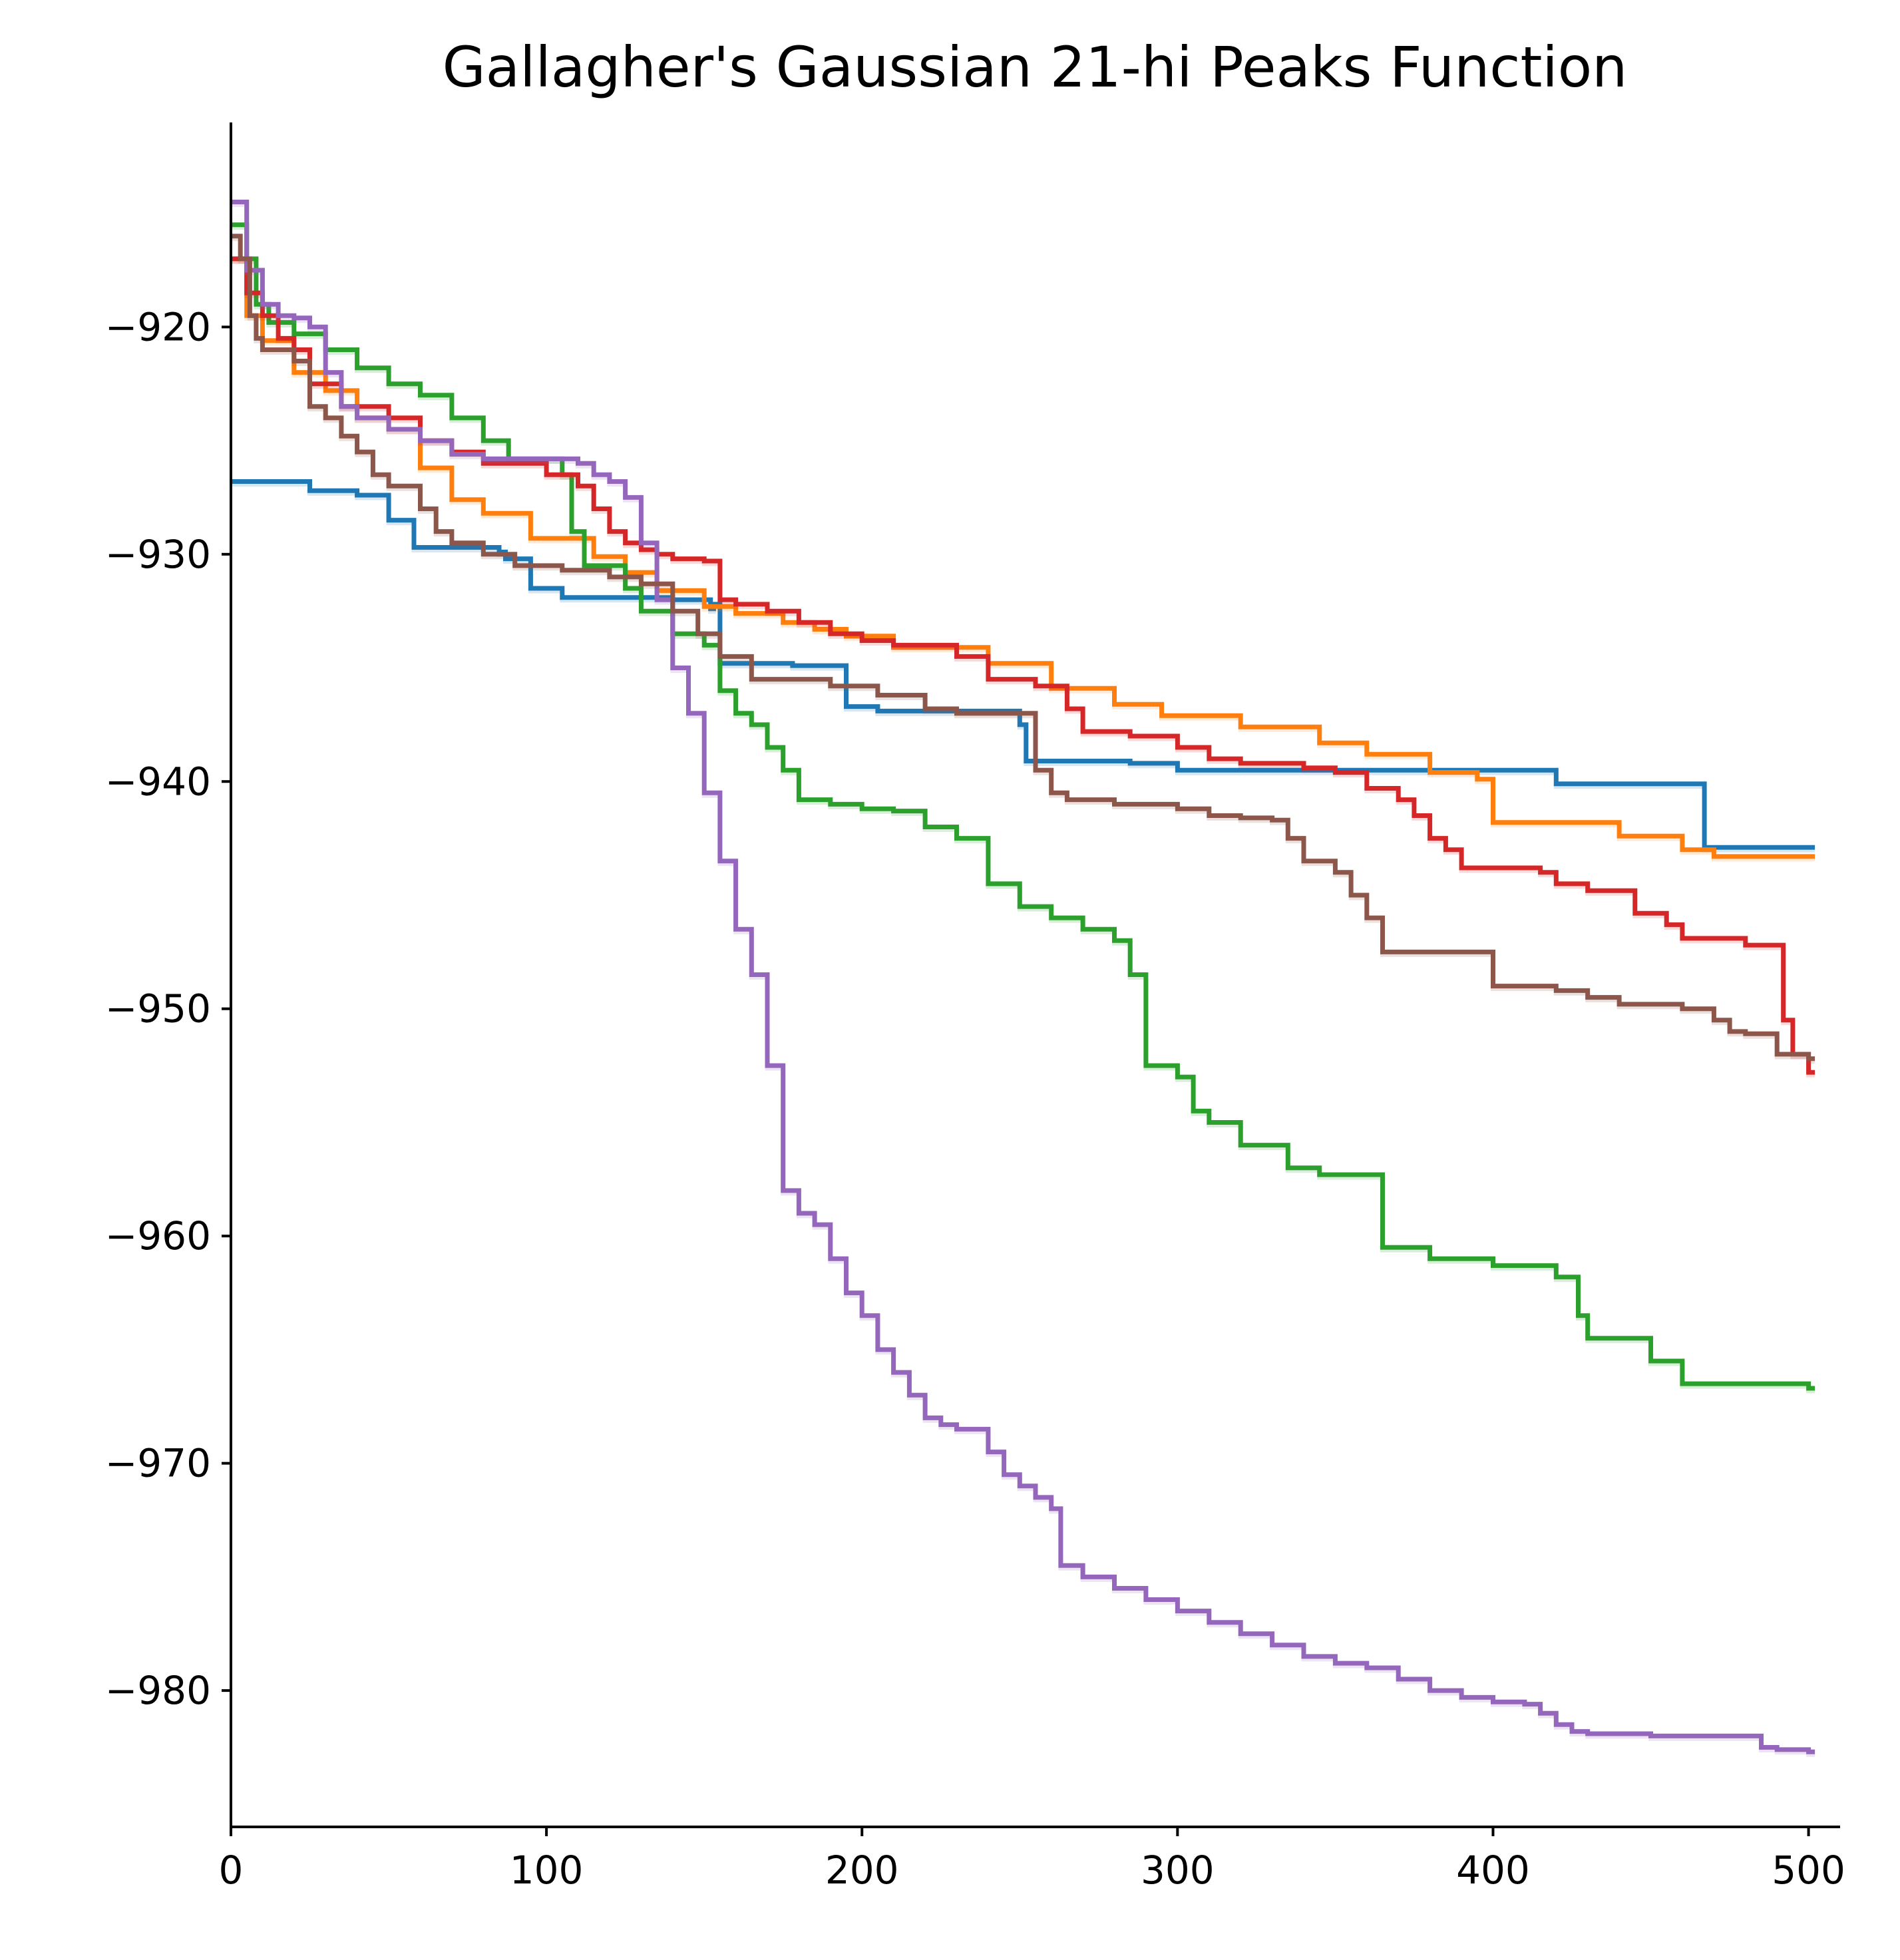 Image resolution: width=1900 pixels, height=1960 pixels. Describe the element at coordinates (158, 326) in the screenshot. I see `y-tick-label: −920` at that location.